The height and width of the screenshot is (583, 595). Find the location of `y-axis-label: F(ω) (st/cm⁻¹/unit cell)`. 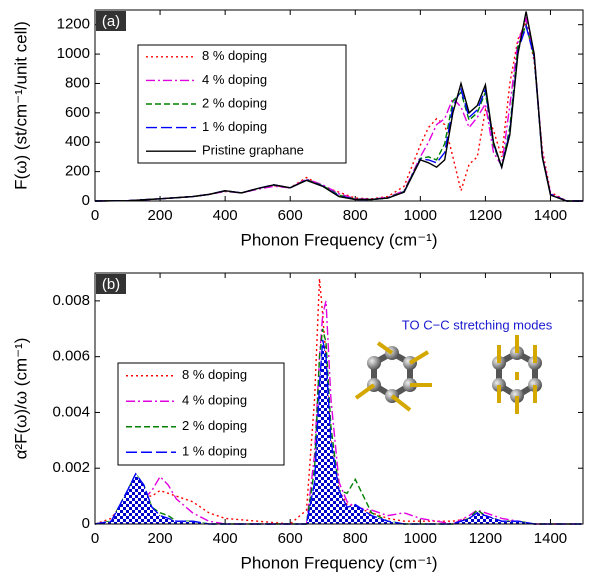

y-axis-label: F(ω) (st/cm⁻¹/unit cell) is located at coordinates (20, 105).